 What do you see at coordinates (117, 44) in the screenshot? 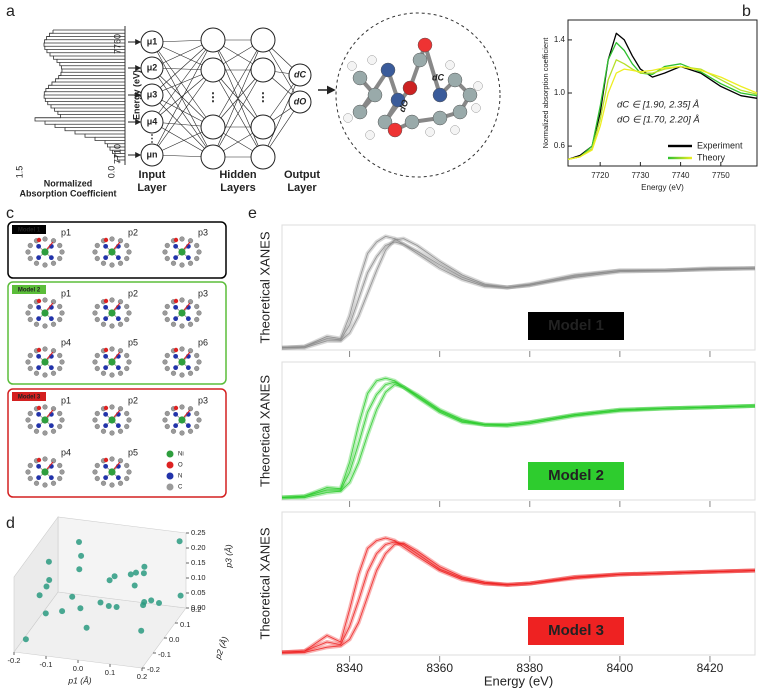
I see `energy-max: 7760` at bounding box center [117, 44].